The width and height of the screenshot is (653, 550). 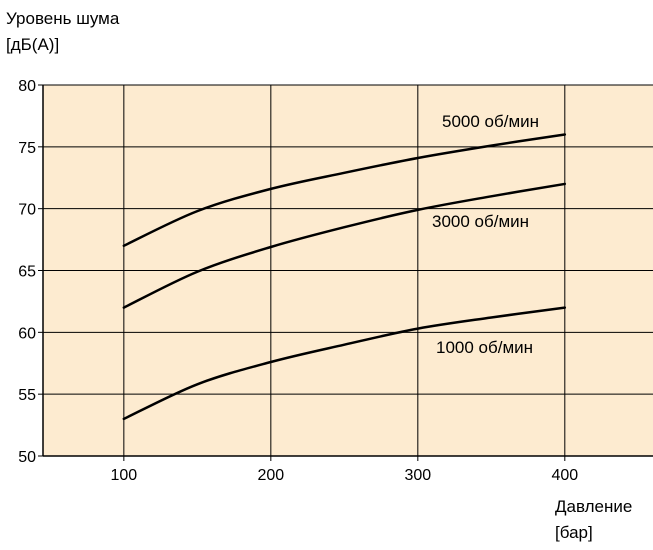 I want to click on series-labels: 5000 об/мин 3000 об/мин 1000 об/мин, so click(x=485, y=234).